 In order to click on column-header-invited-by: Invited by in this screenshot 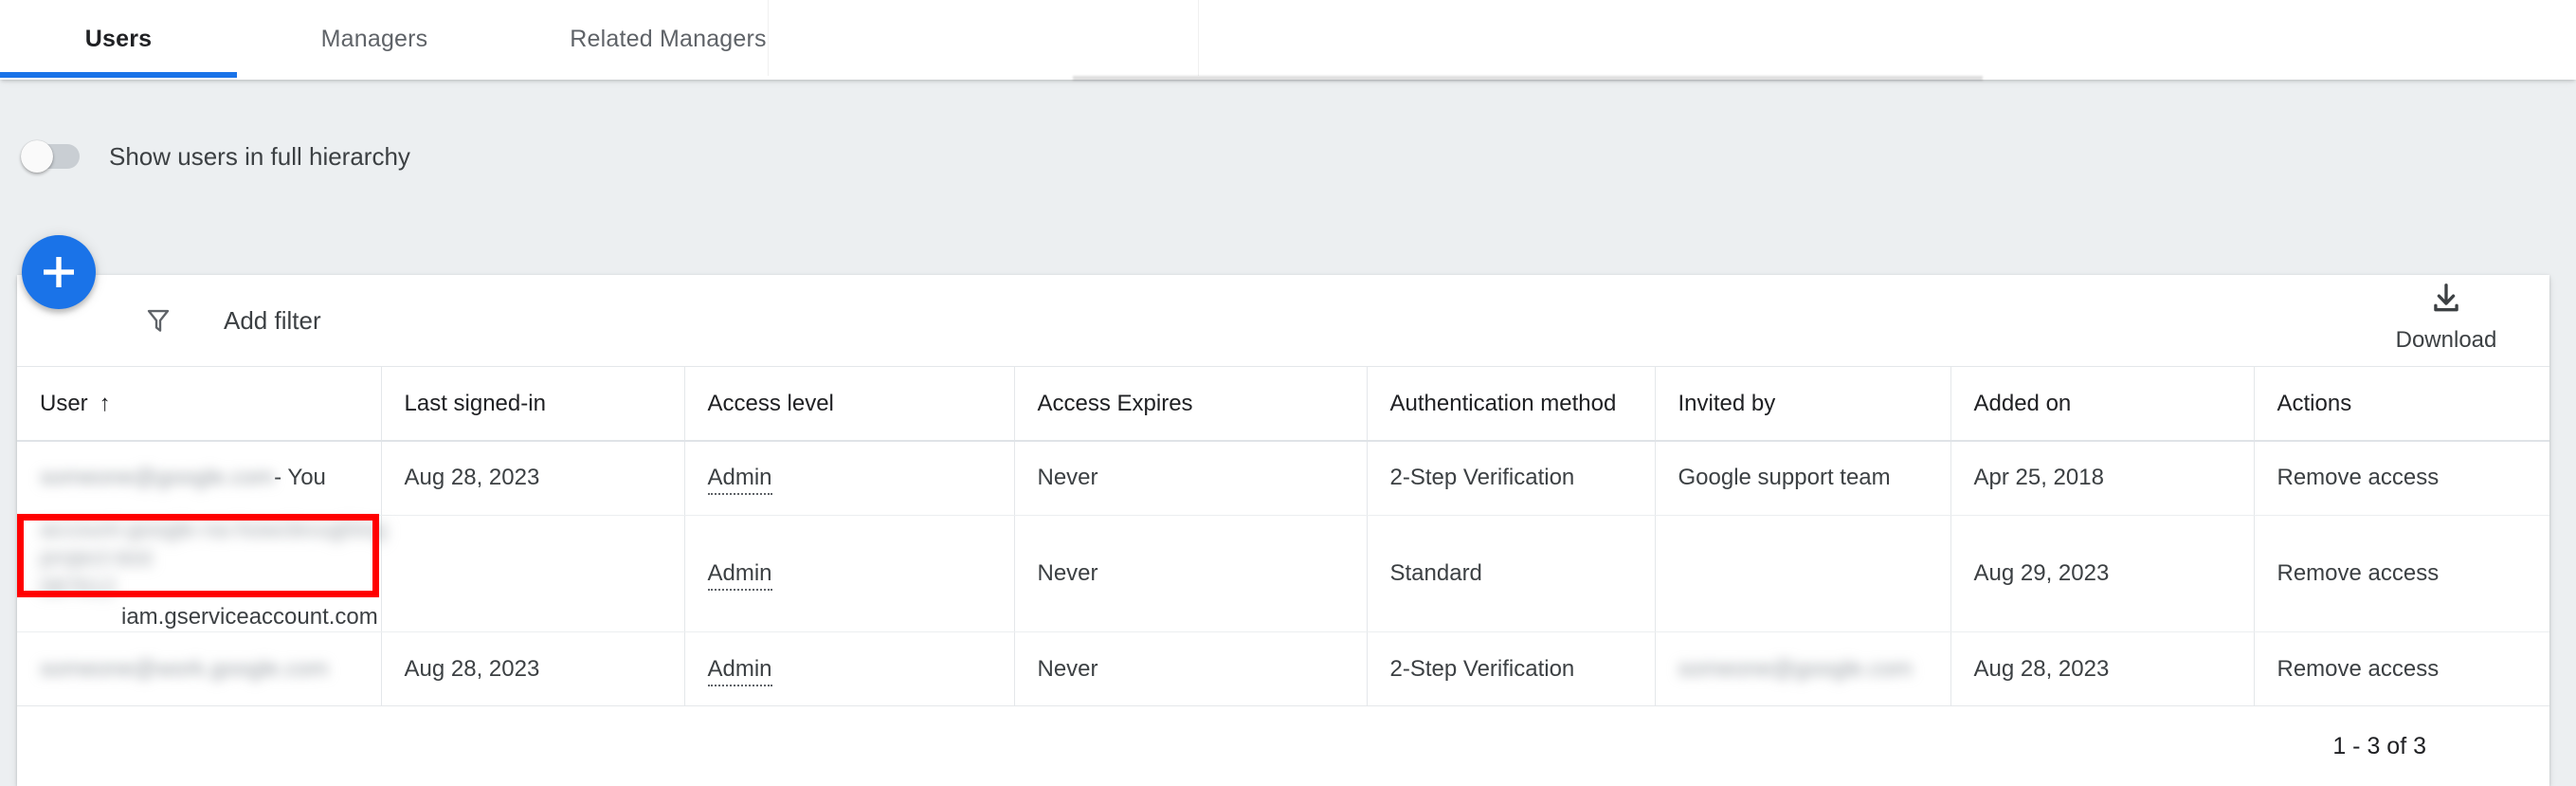, I will do `click(1803, 404)`.